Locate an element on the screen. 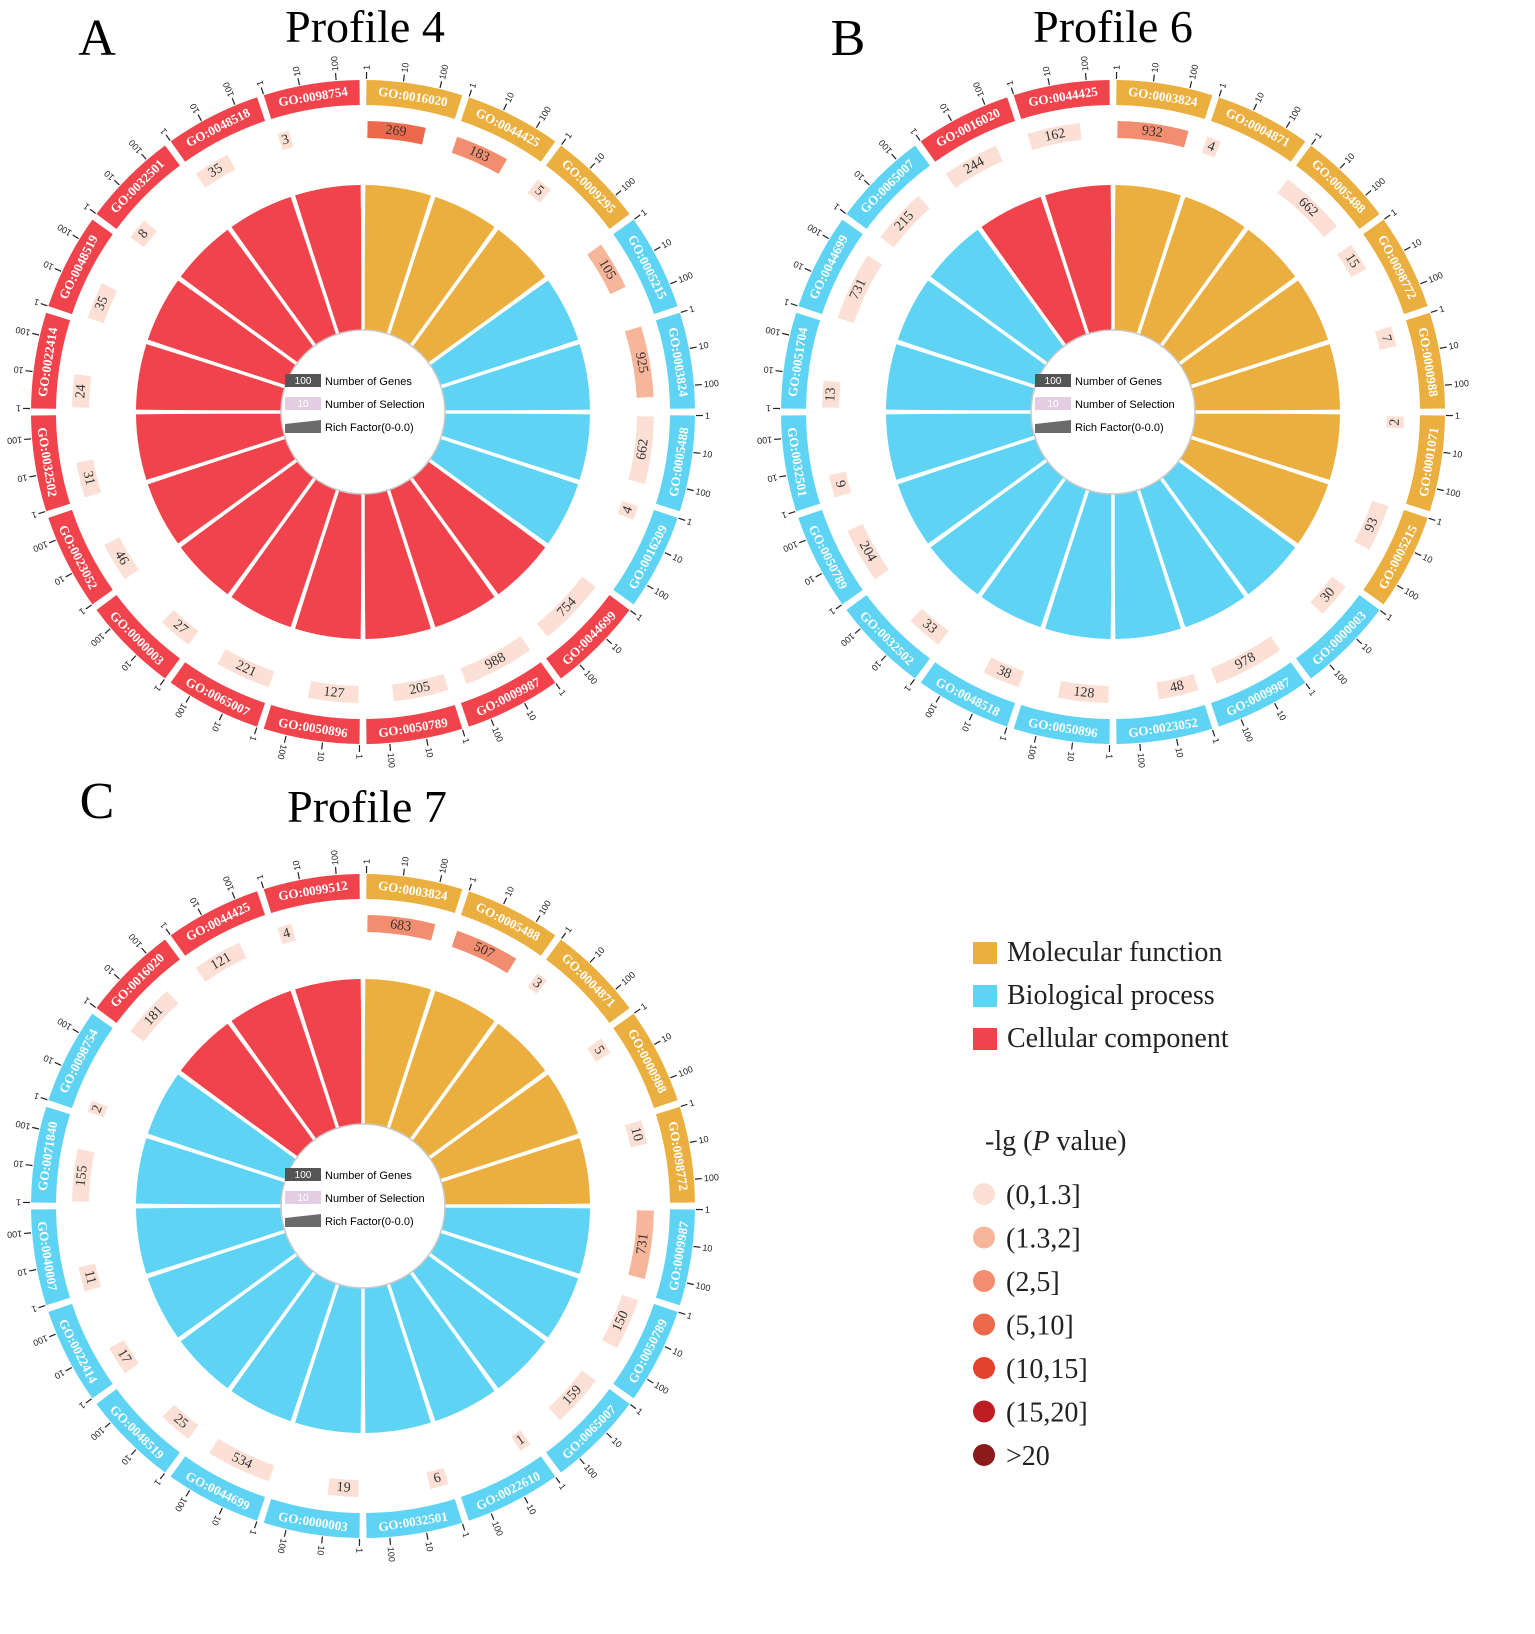 Image resolution: width=1535 pixels, height=1634 pixels. selection-count: 662 is located at coordinates (643, 449).